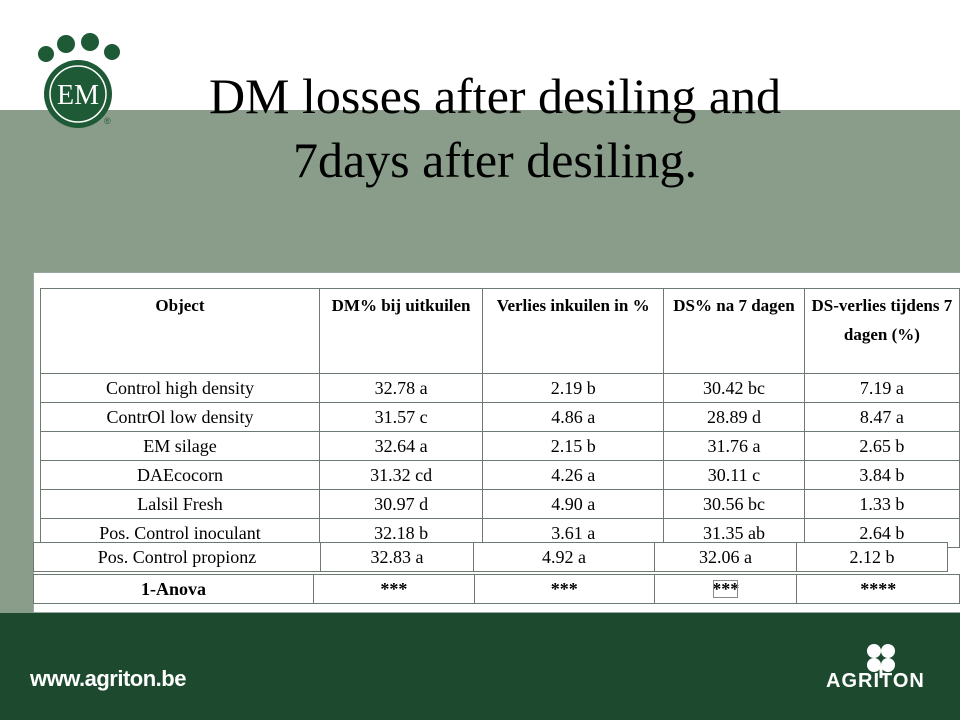 This screenshot has height=720, width=960. I want to click on cell-dm: 30.97 d, so click(401, 504).